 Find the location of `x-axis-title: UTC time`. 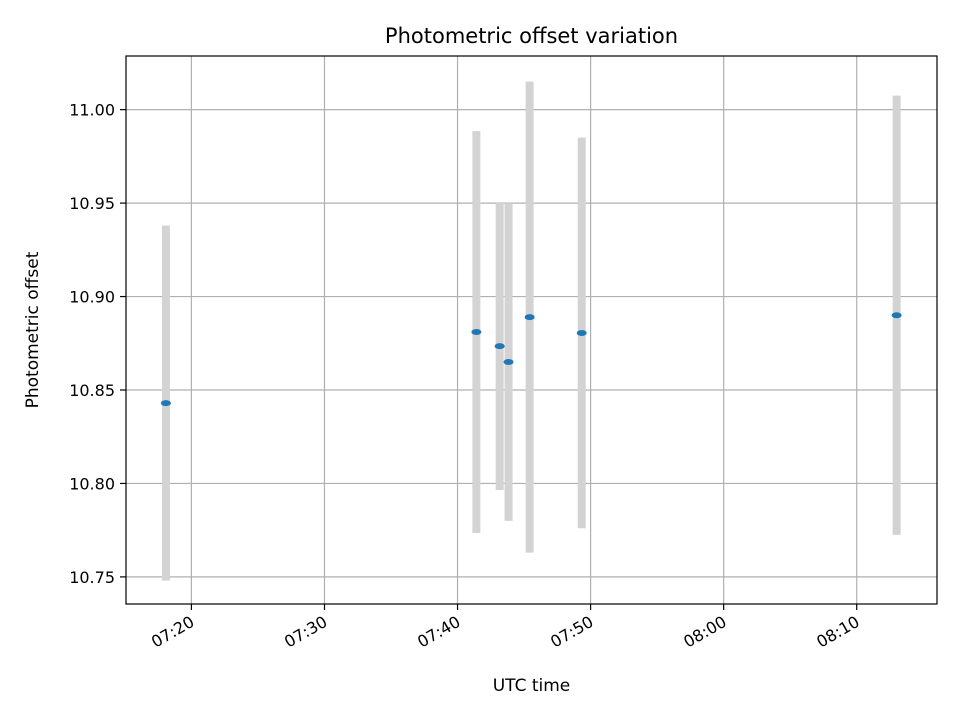

x-axis-title: UTC time is located at coordinates (532, 686).